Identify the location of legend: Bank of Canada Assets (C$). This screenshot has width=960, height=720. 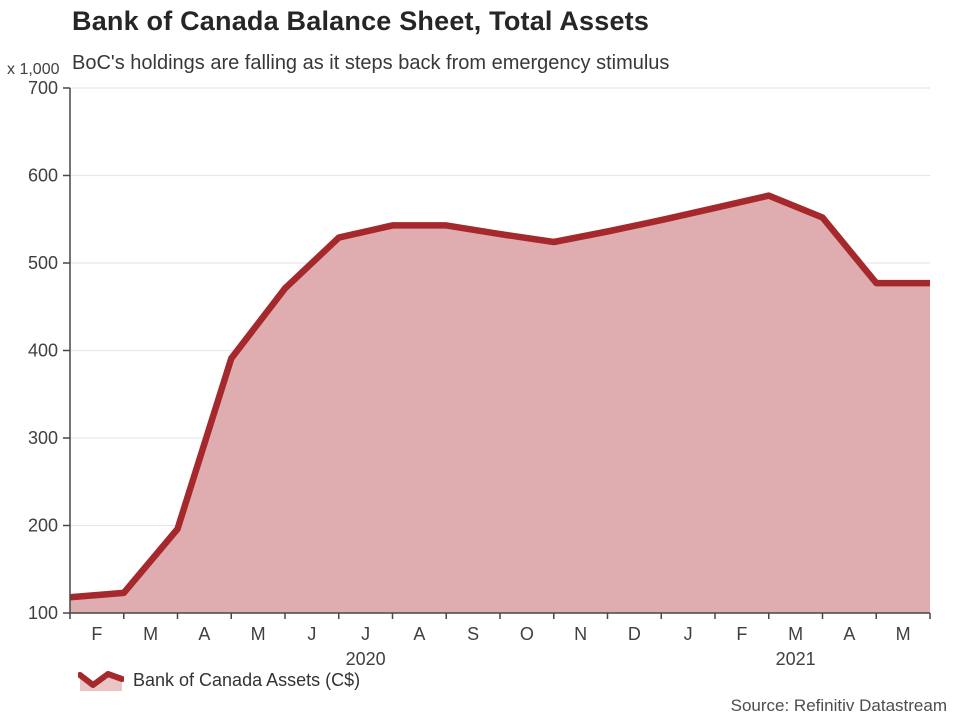
(219, 680).